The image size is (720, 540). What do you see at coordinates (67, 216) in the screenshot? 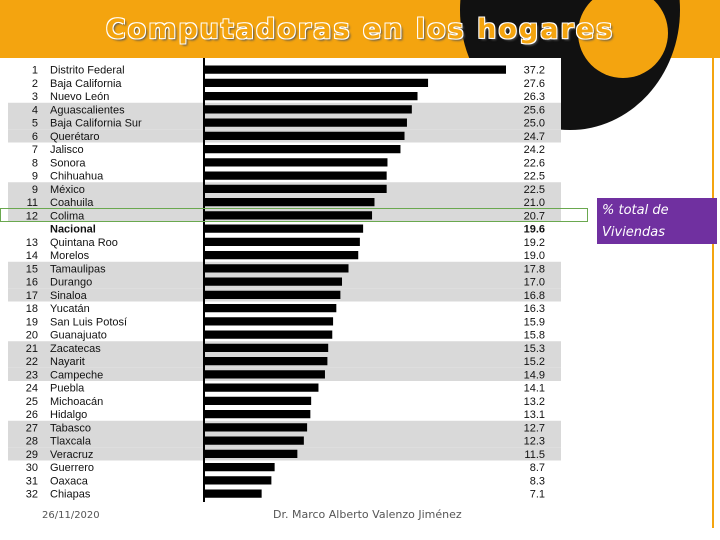
I see `state-label: Colima` at bounding box center [67, 216].